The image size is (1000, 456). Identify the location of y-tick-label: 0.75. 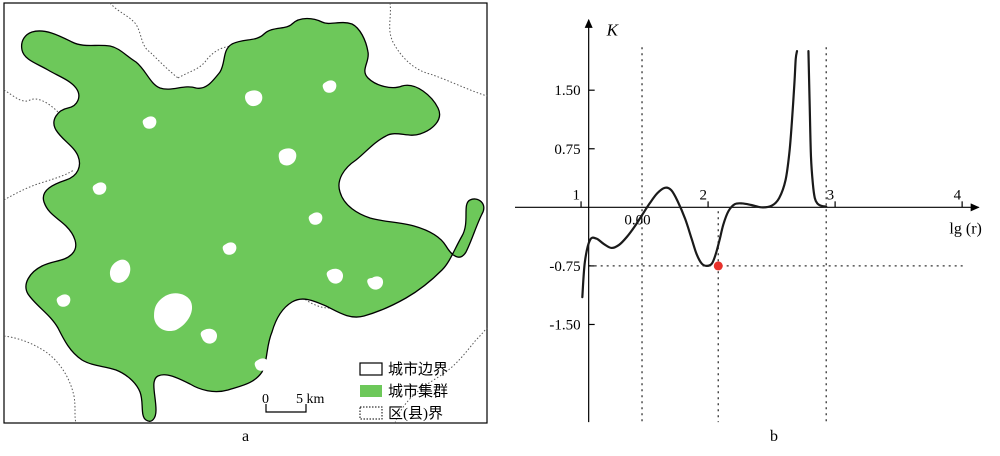
(567, 150).